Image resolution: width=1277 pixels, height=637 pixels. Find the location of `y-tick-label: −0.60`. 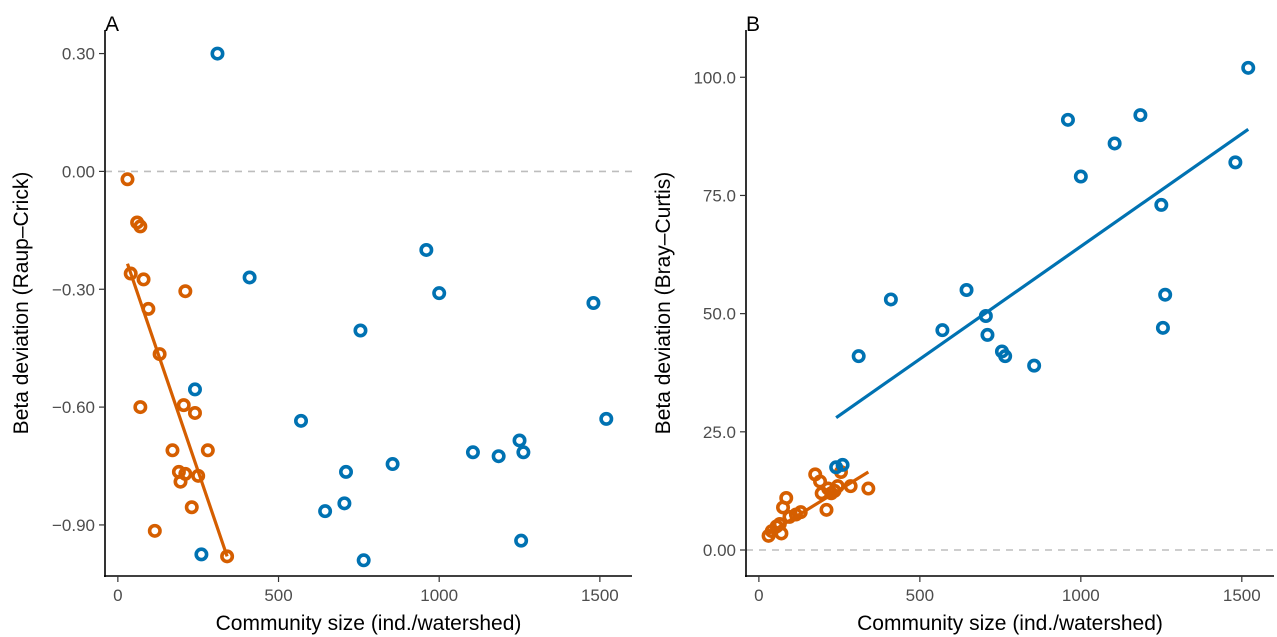

y-tick-label: −0.60 is located at coordinates (73, 407).